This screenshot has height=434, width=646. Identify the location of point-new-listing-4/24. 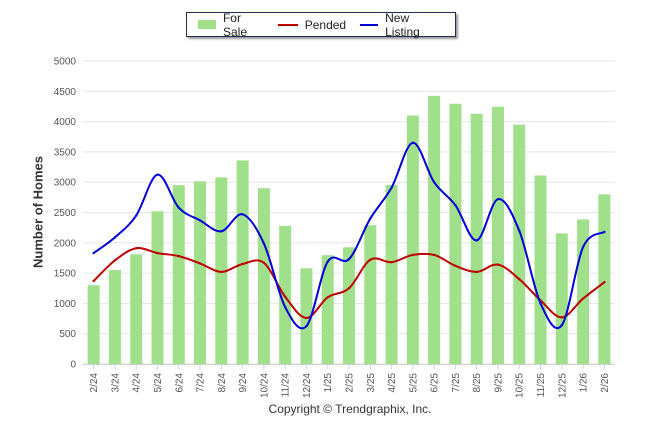
(136, 215).